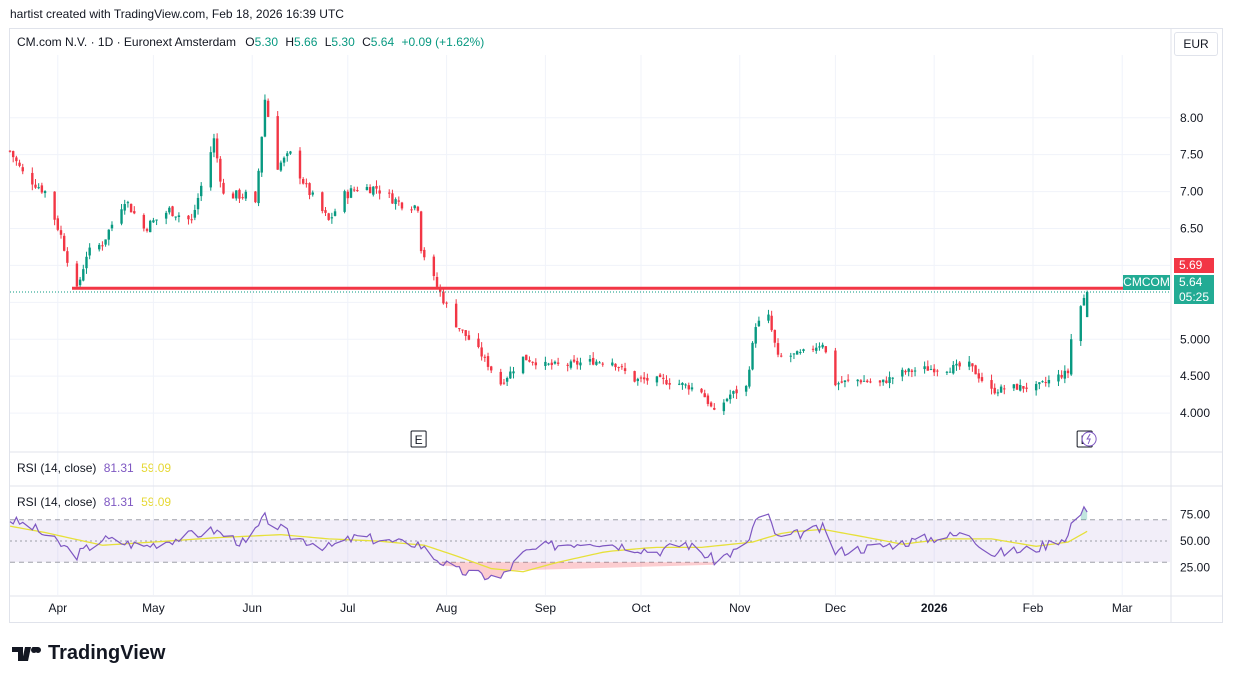  I want to click on countdown-tag: 05:25, so click(1194, 297).